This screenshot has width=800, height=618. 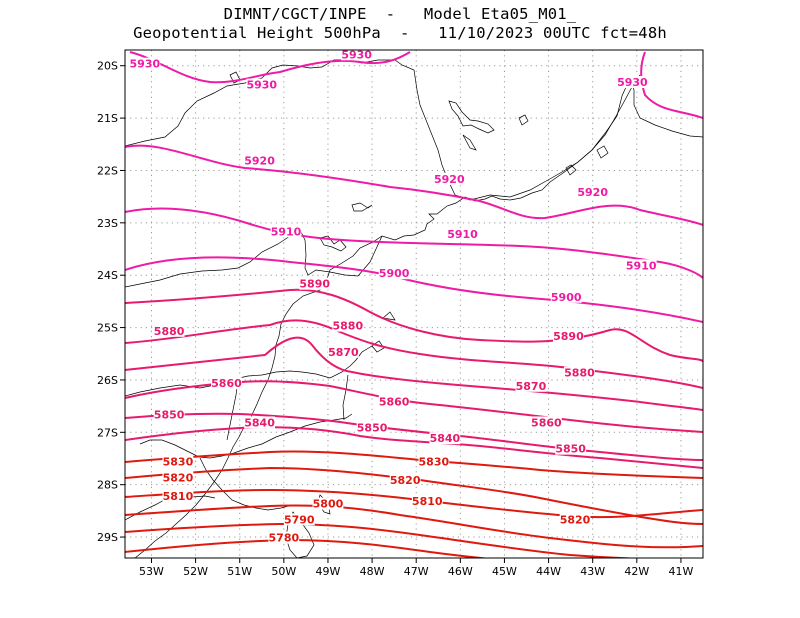 I want to click on contour-label-5840: 5840, so click(x=445, y=438).